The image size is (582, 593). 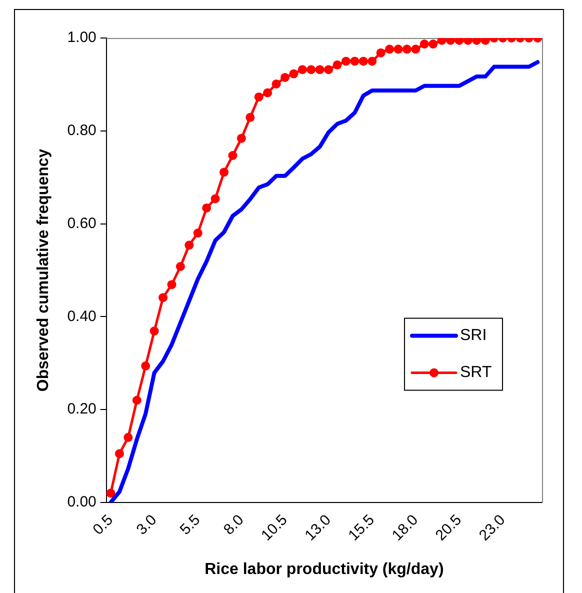 I want to click on x-tick-label: 3.0, so click(x=146, y=525).